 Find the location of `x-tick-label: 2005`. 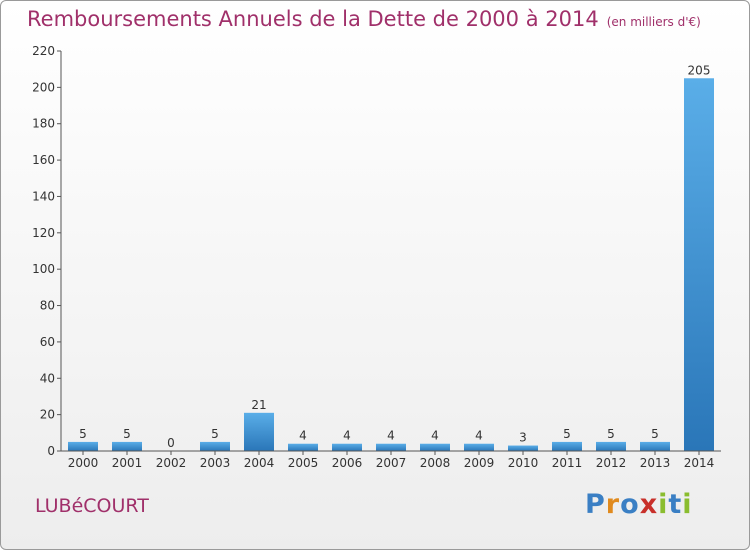

x-tick-label: 2005 is located at coordinates (303, 463).